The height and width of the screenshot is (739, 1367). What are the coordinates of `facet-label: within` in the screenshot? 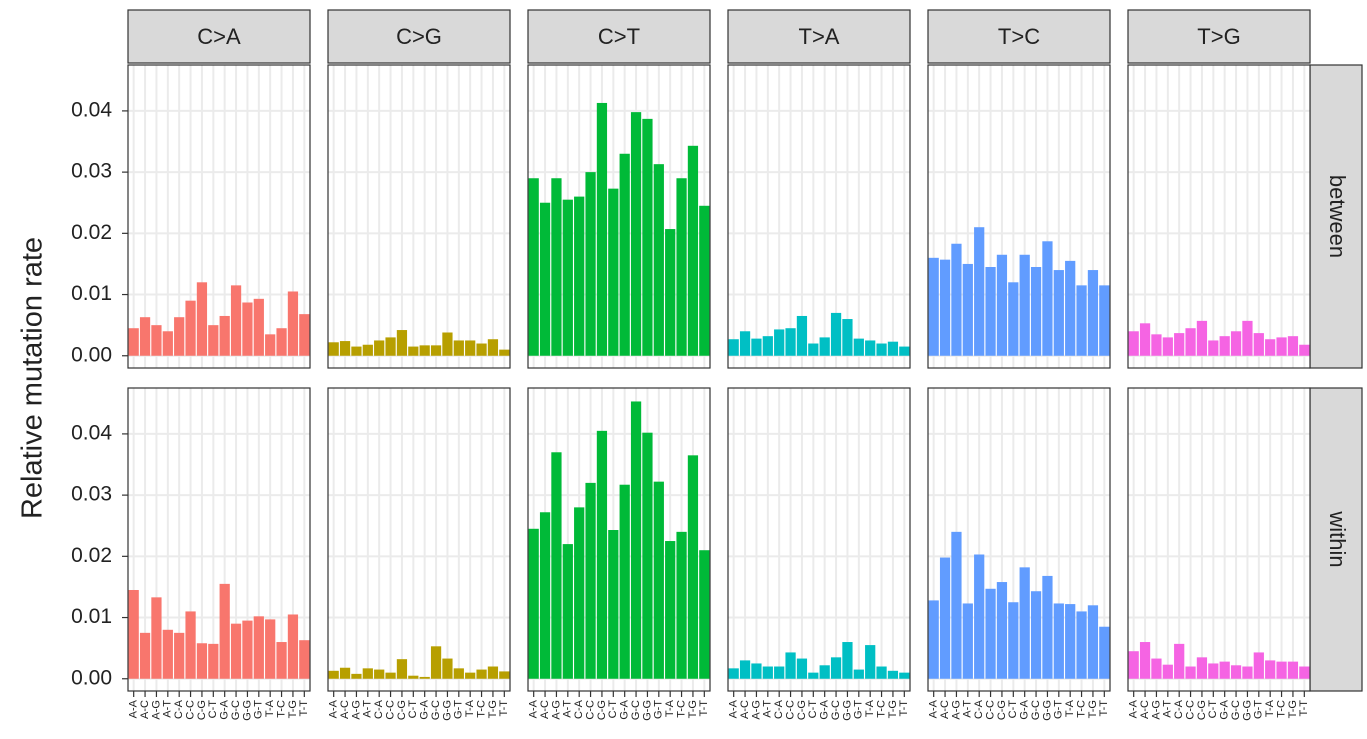 It's located at (1337, 538).